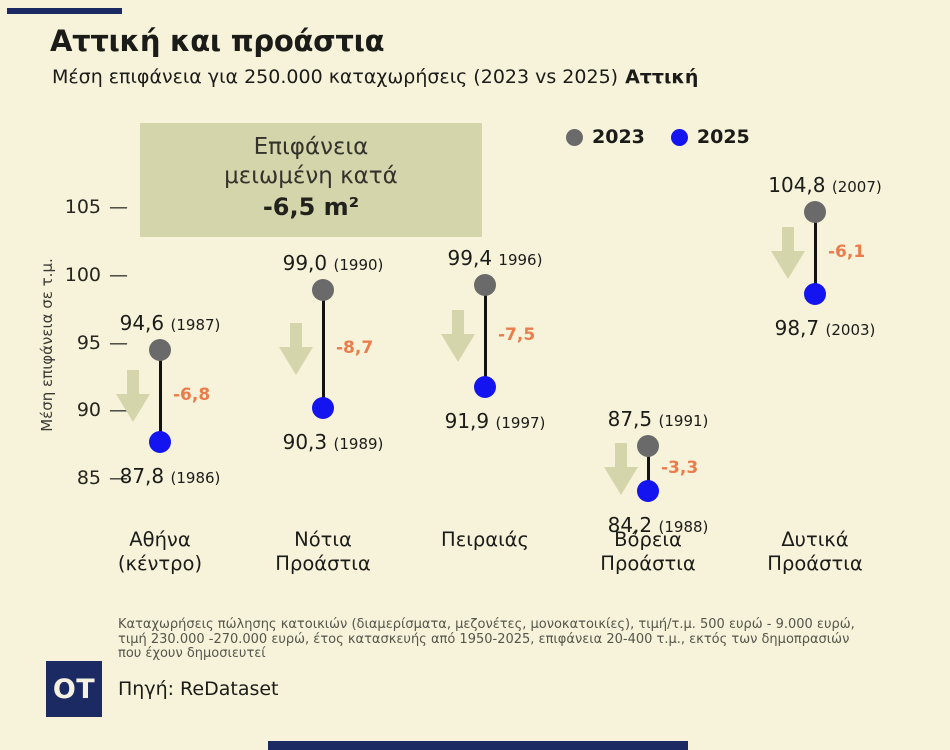 This screenshot has height=750, width=950. What do you see at coordinates (679, 137) in the screenshot?
I see `legend-dot-2025-icon` at bounding box center [679, 137].